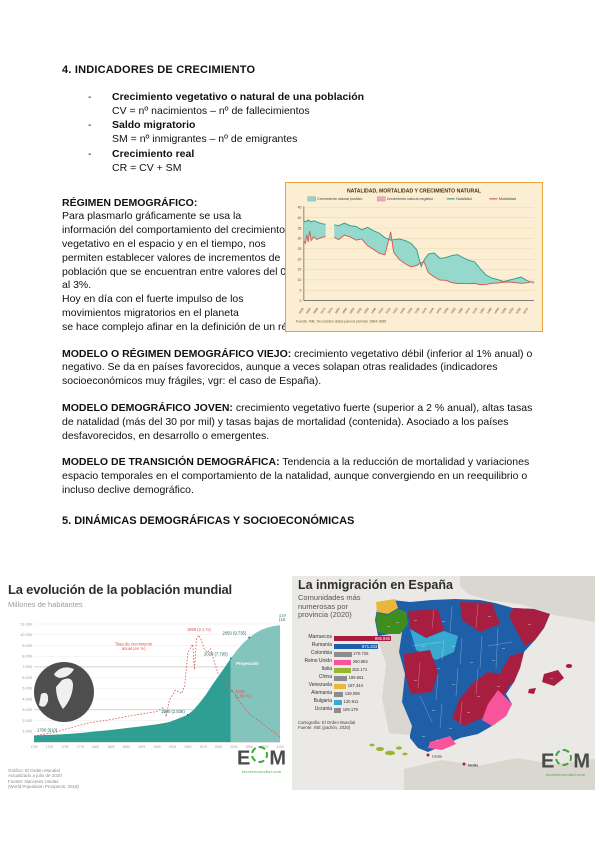 The height and width of the screenshot is (848, 600). I want to click on svg-text: 1850, so click(127, 747).